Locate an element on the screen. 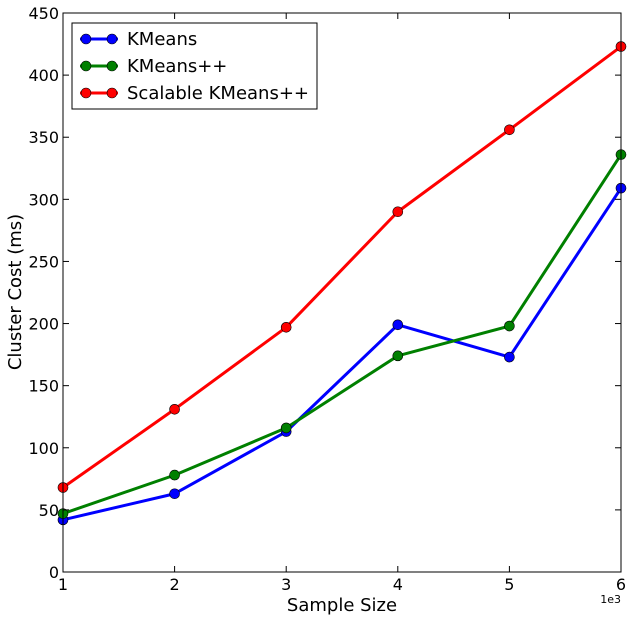 The image size is (631, 621). legend-label: Scalable KMeans++ is located at coordinates (218, 93).